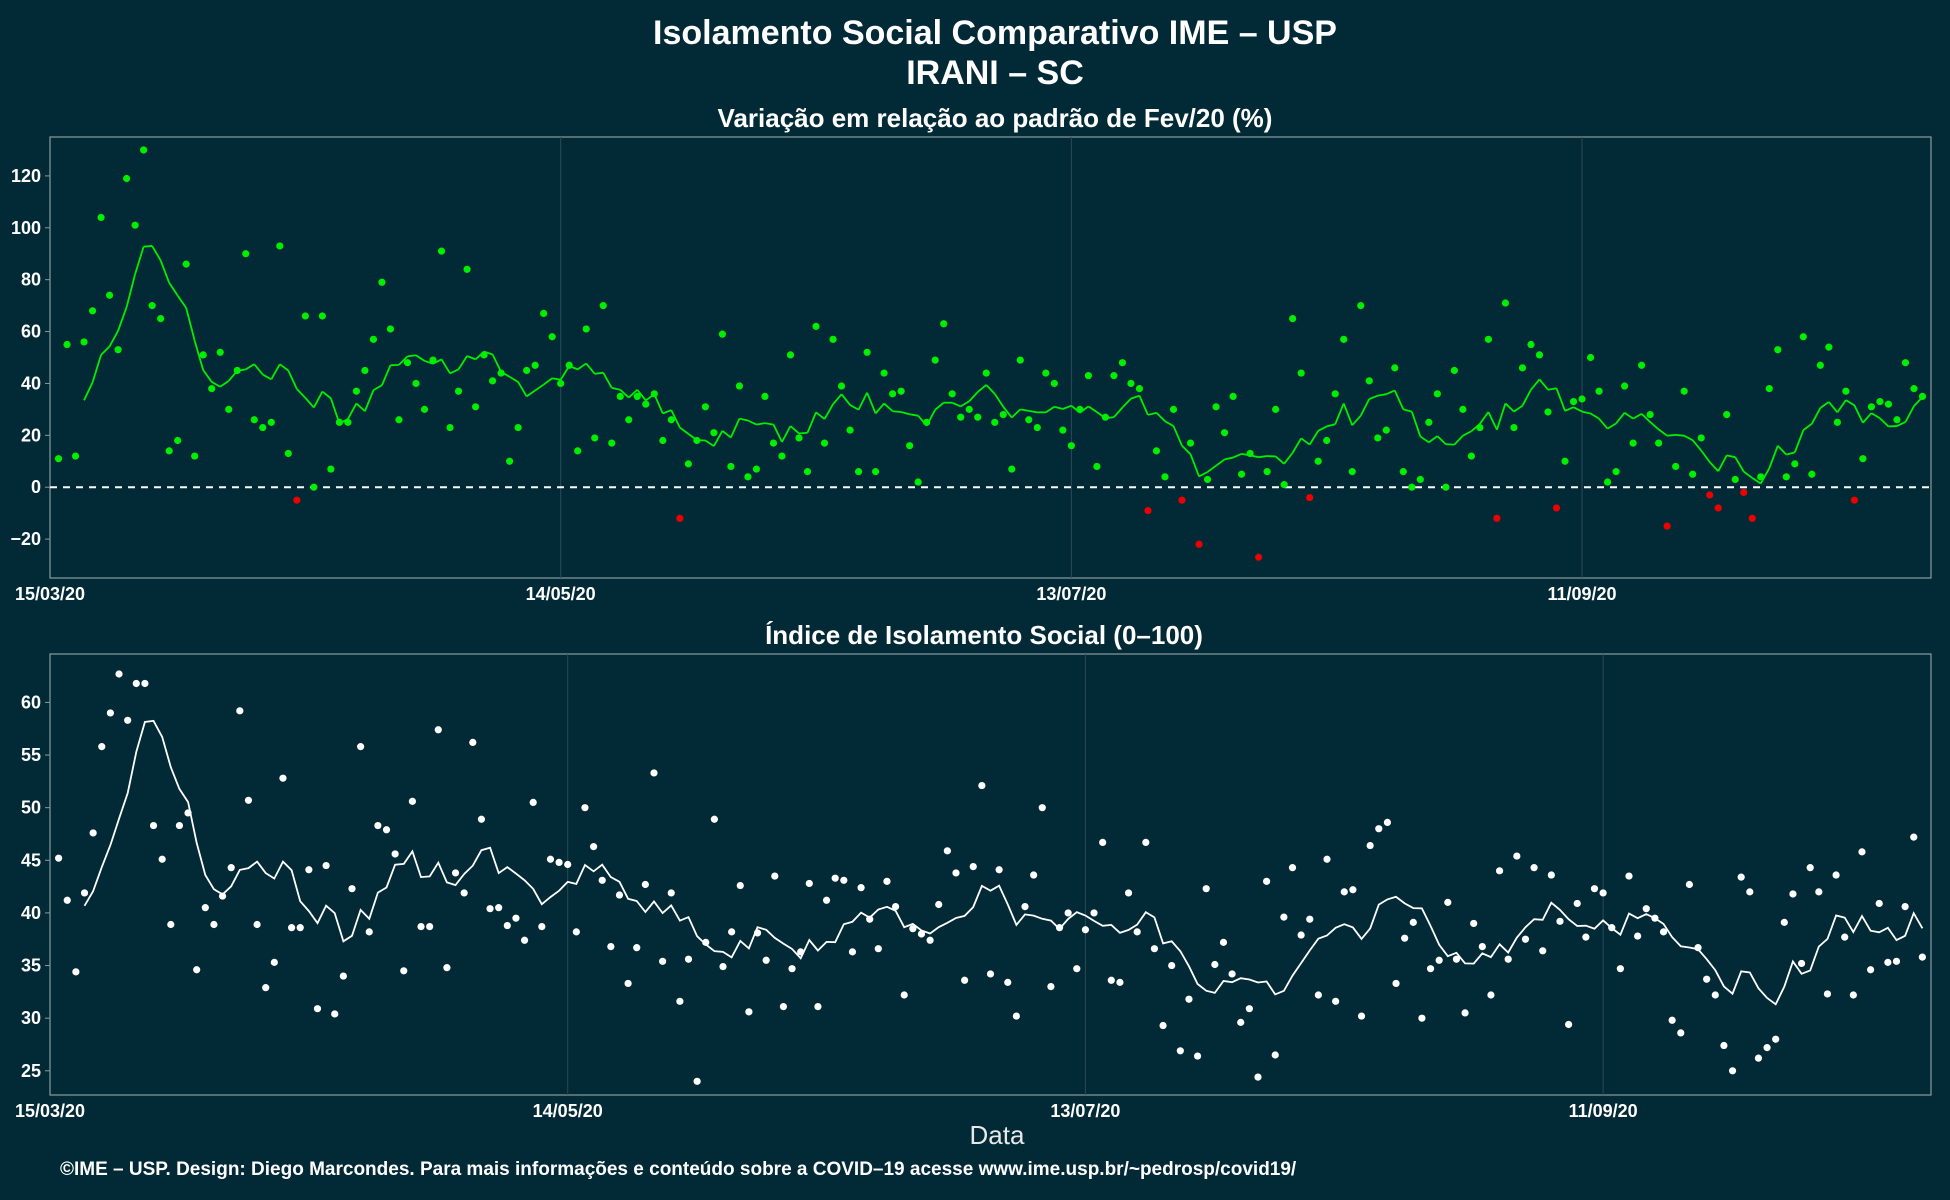 The width and height of the screenshot is (1950, 1200). I want to click on x-tick-label: 14/05/20, so click(561, 594).